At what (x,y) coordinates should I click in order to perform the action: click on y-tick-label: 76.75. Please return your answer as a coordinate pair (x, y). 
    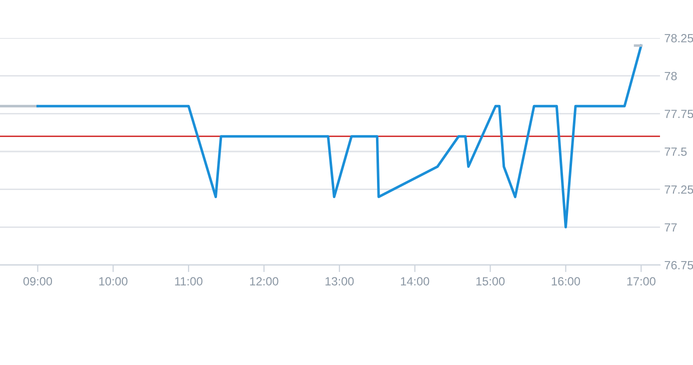
    Looking at the image, I should click on (678, 265).